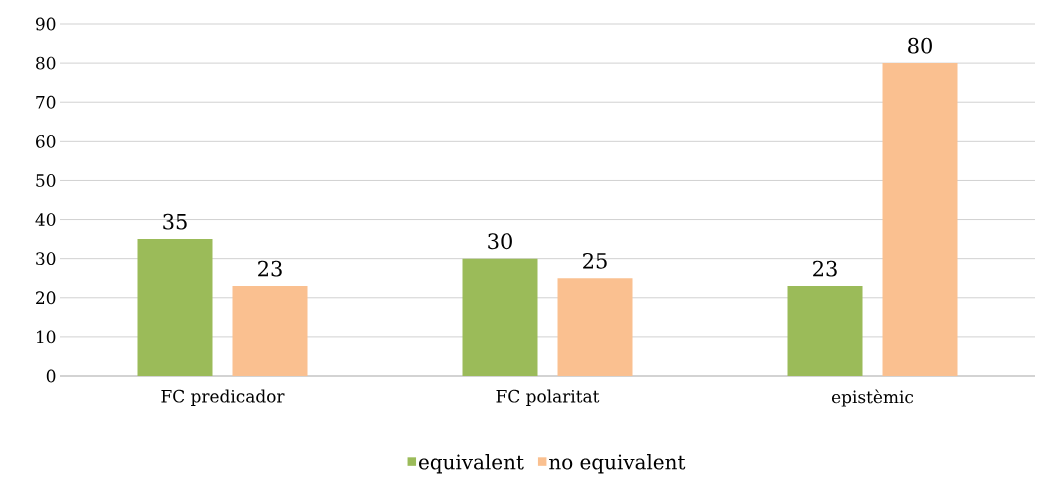 Image resolution: width=1051 pixels, height=483 pixels. I want to click on legend-label: equivalent, so click(471, 464).